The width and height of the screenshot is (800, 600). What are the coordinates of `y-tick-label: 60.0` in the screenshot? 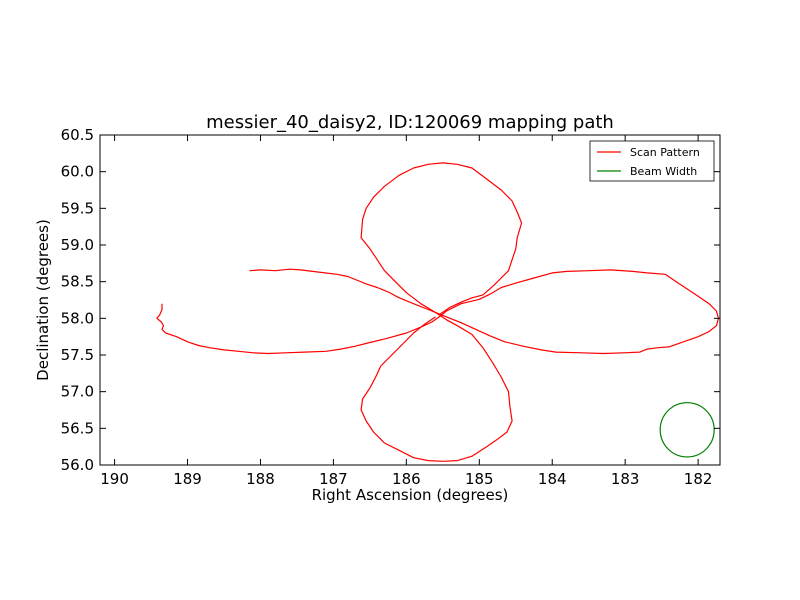 It's located at (77, 172).